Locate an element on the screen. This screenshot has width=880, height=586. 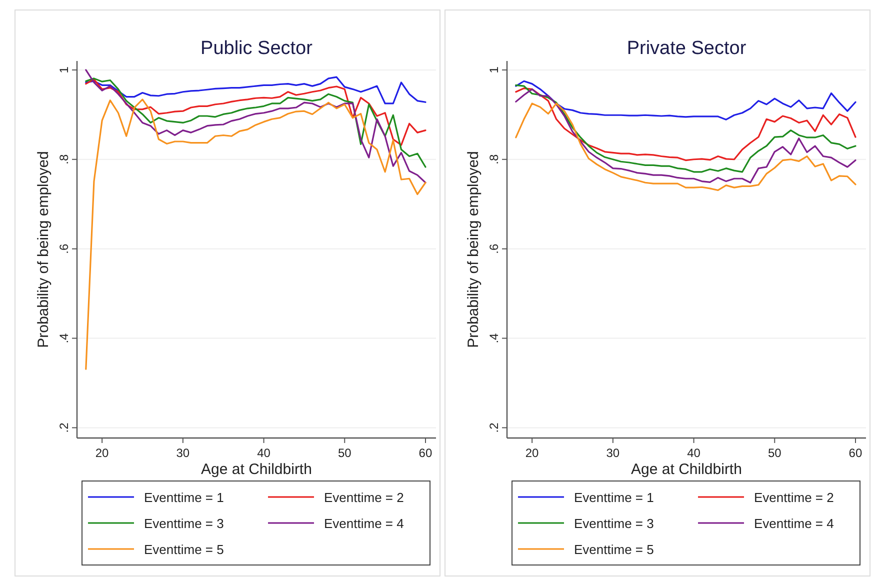
chart-title: Public Sector is located at coordinates (257, 48).